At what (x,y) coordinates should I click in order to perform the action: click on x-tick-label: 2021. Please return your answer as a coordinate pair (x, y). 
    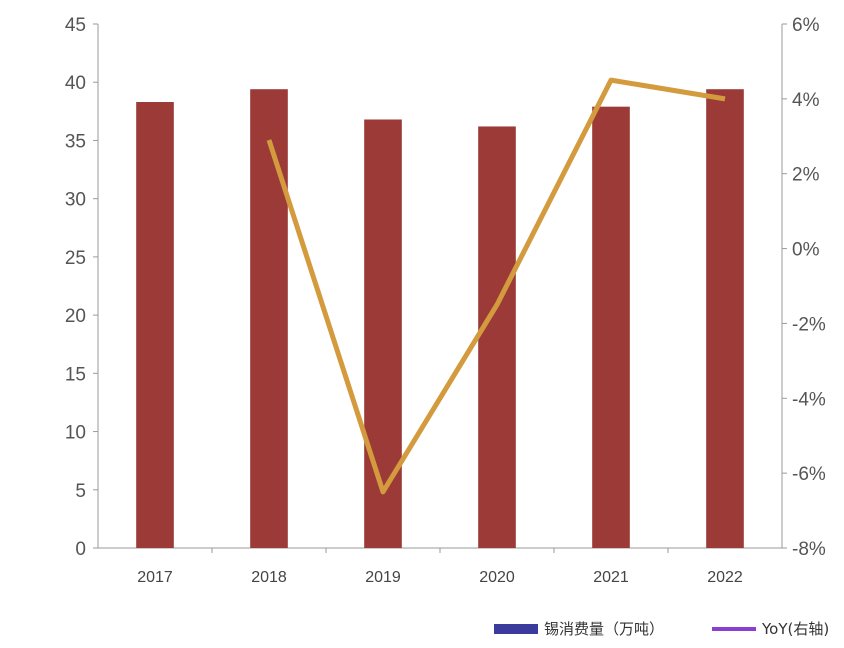
    Looking at the image, I should click on (611, 577).